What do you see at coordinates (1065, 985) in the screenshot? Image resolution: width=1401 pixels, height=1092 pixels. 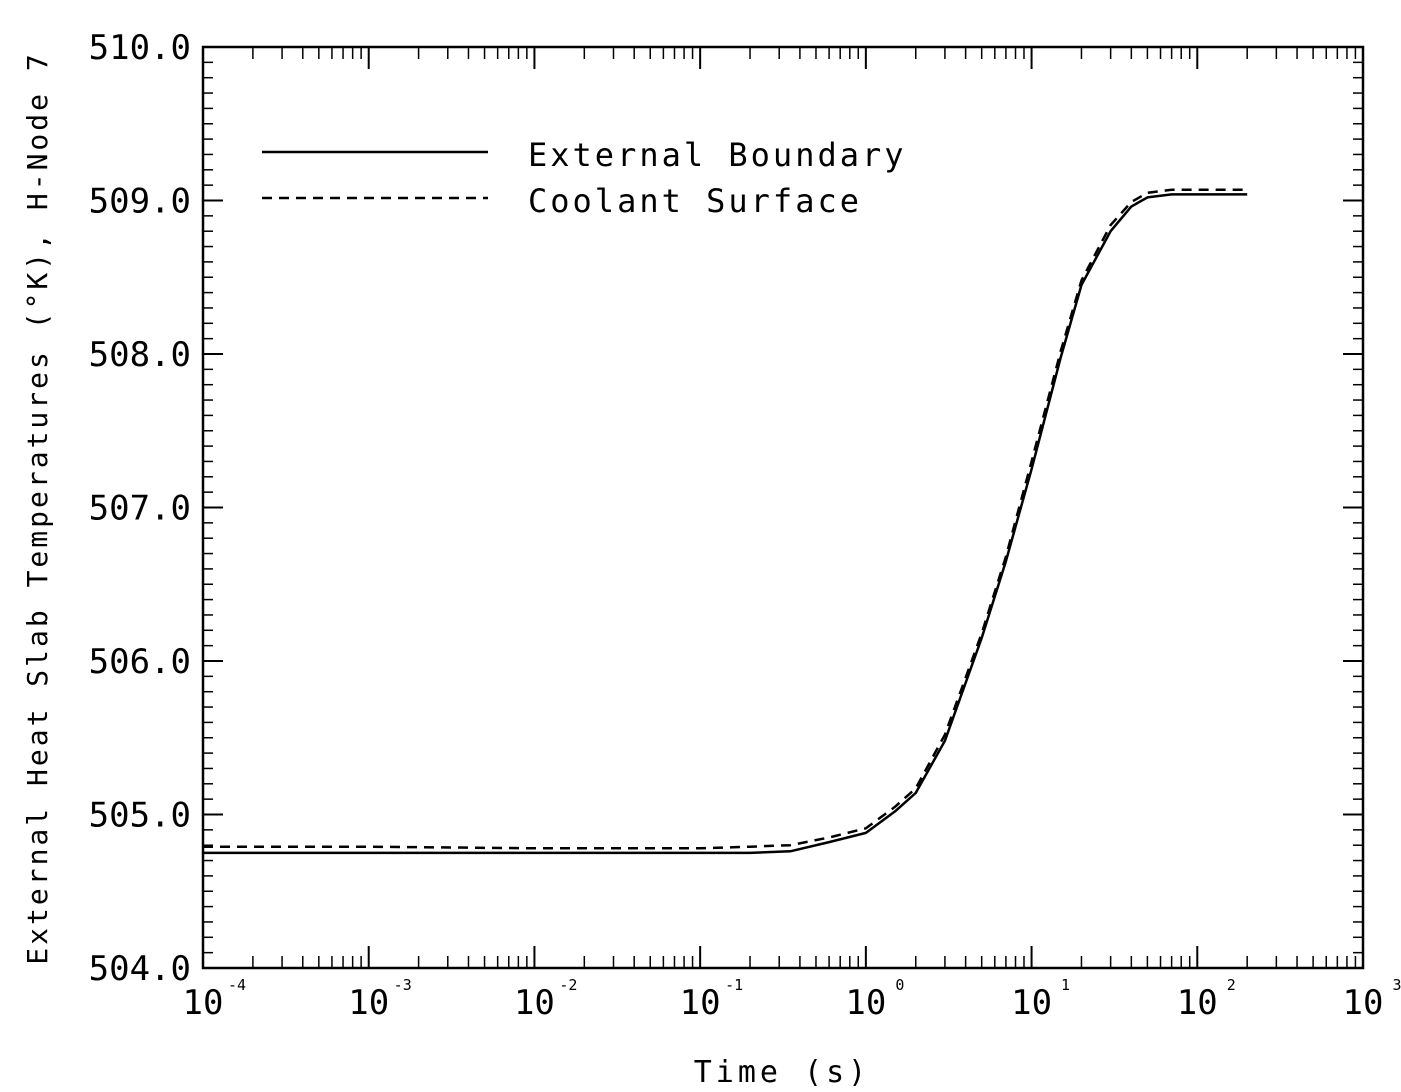 I see `x-tick-label-exponent: 1` at bounding box center [1065, 985].